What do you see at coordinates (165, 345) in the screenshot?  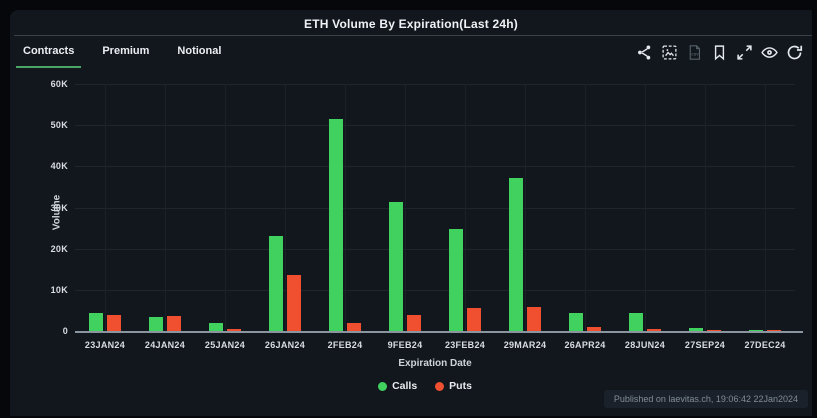 I see `x-tick-label: 24JAN24` at bounding box center [165, 345].